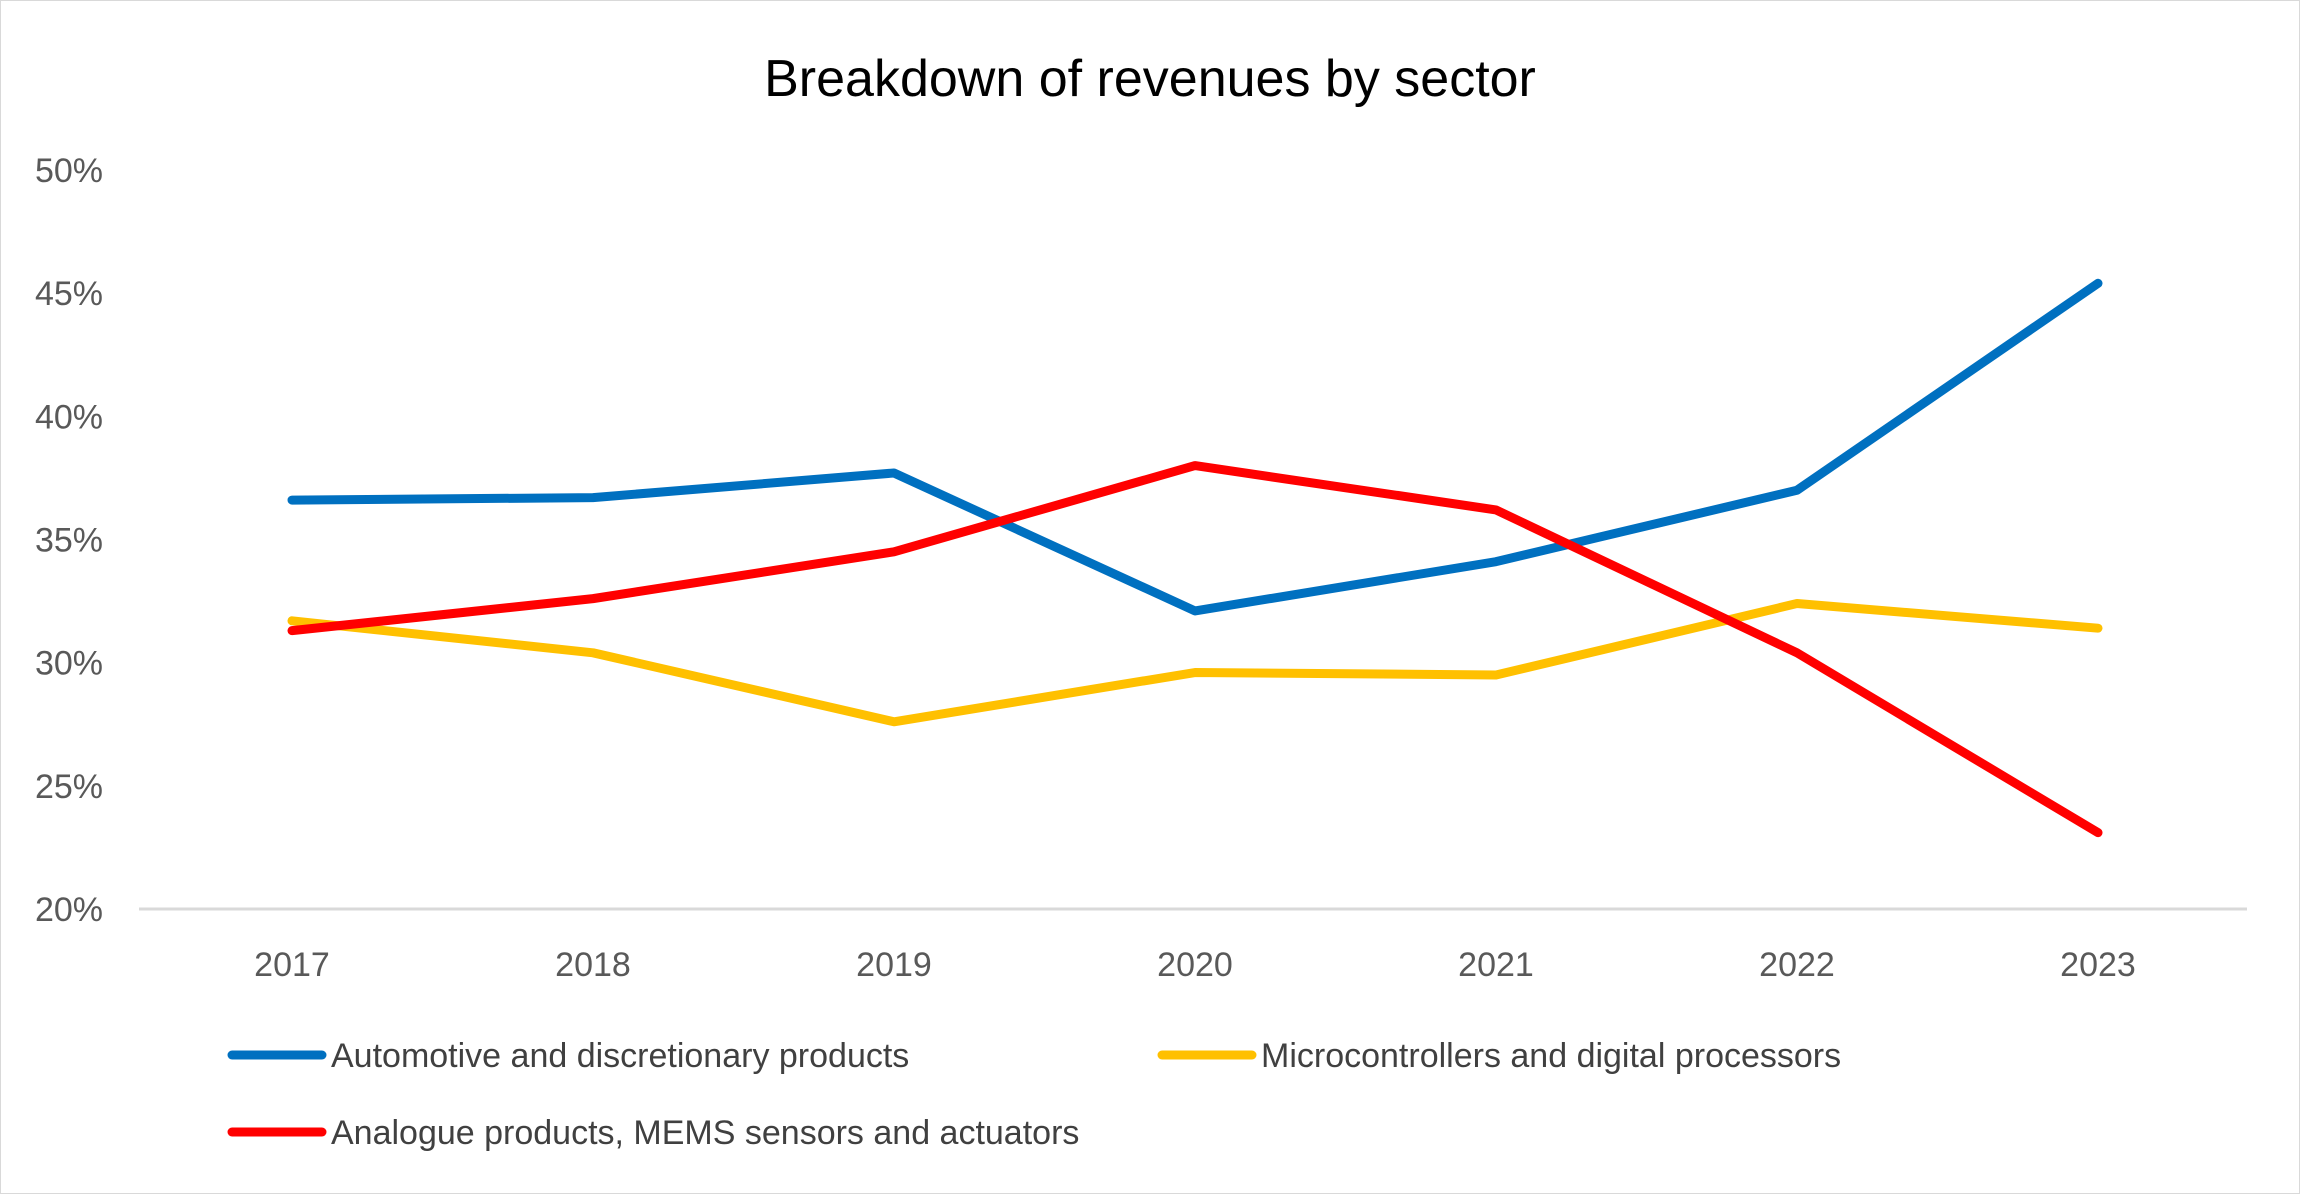 This screenshot has width=2300, height=1194. I want to click on x-tick-label: 2023, so click(2098, 965).